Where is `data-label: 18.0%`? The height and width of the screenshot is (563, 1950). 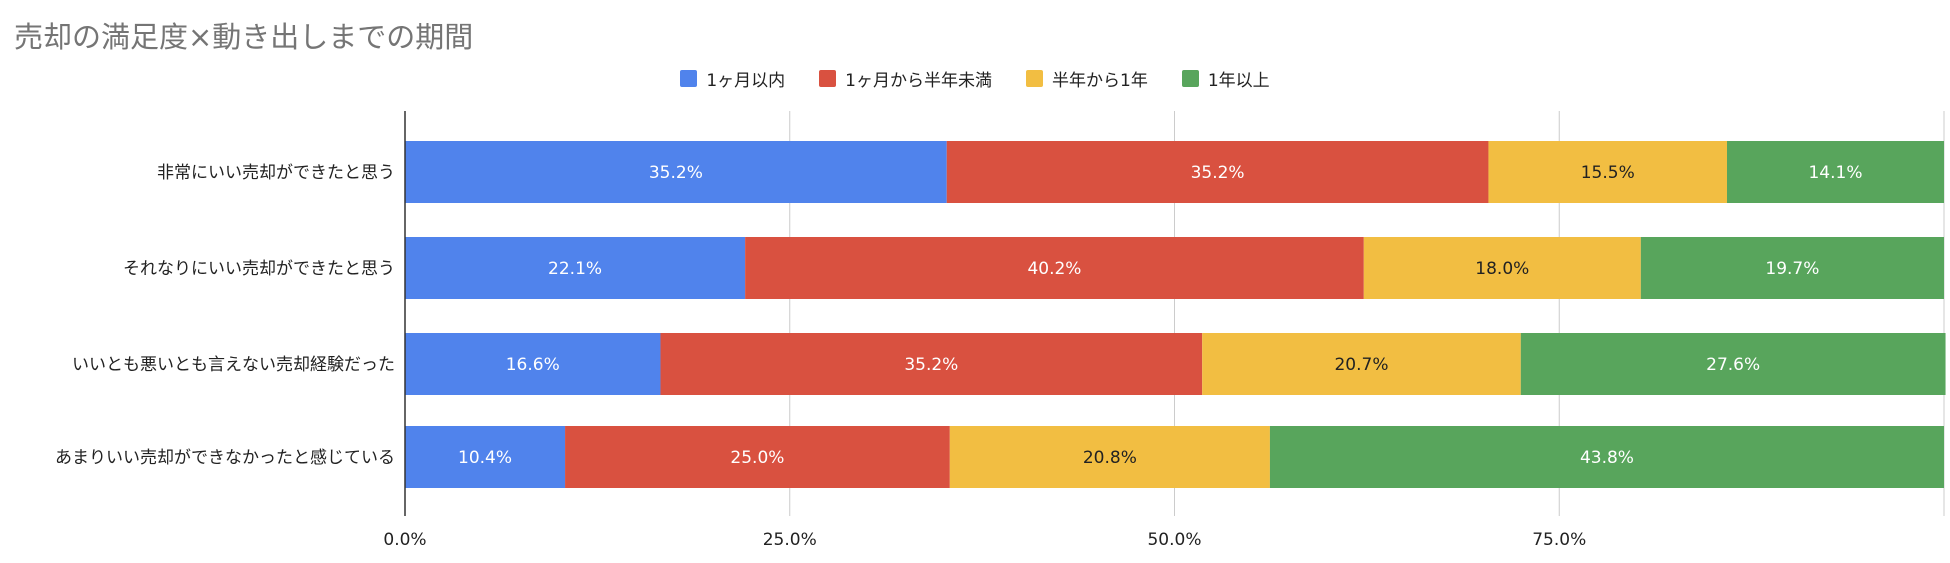
data-label: 18.0% is located at coordinates (1502, 269).